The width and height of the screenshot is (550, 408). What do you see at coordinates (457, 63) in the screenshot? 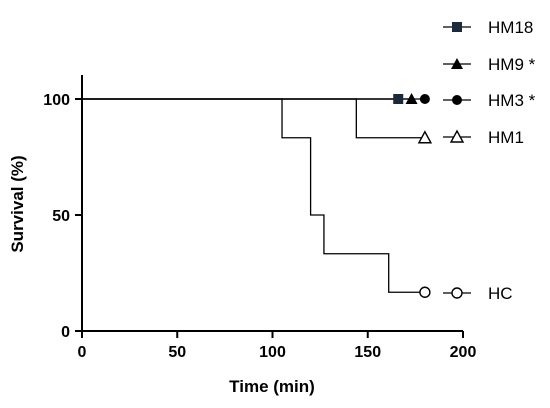
I see `legend-marker-hm9` at bounding box center [457, 63].